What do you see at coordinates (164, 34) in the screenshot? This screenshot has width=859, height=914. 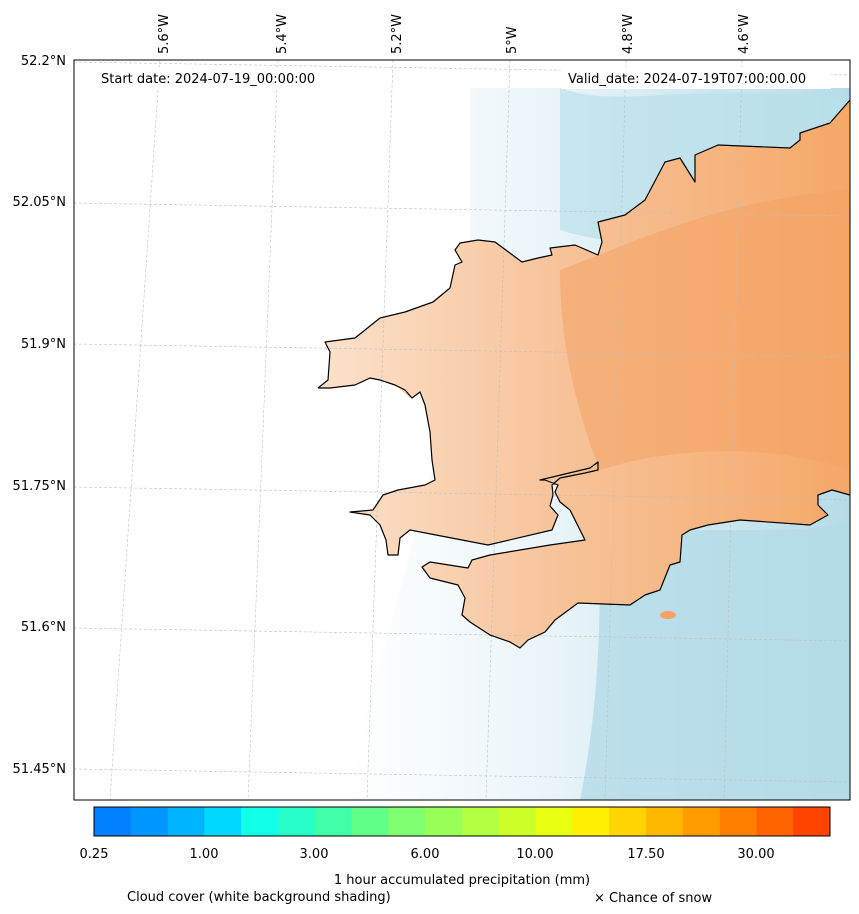 I see `lon-label: 5.6°W` at bounding box center [164, 34].